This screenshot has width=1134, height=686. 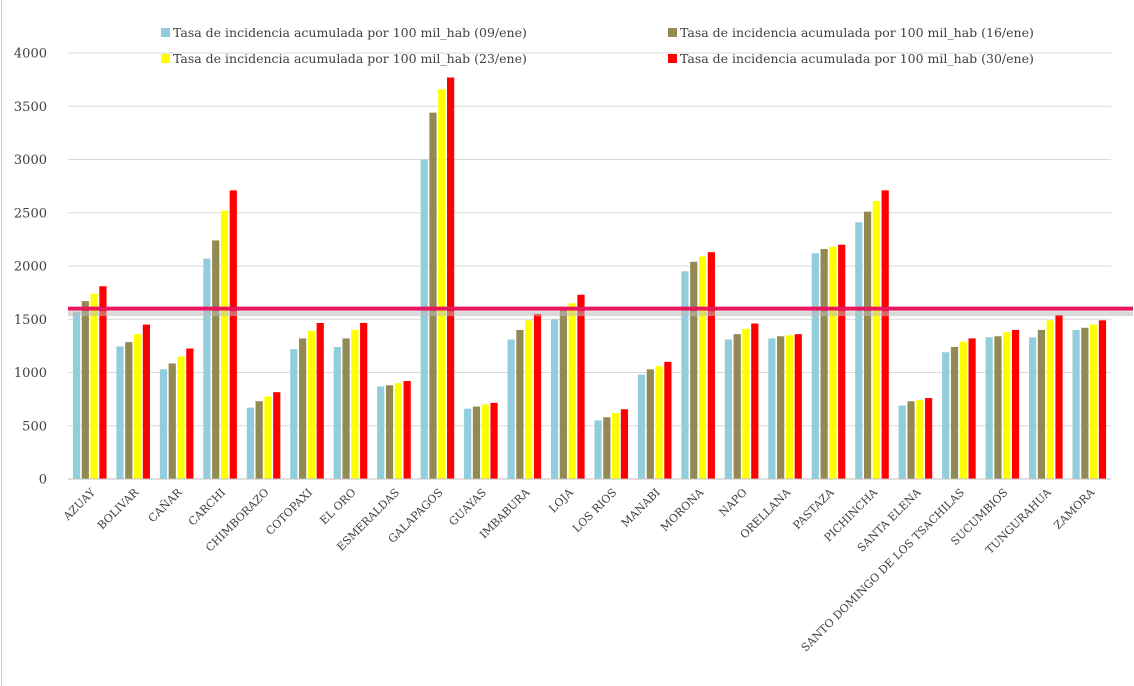 I want to click on y-tick-label: 500, so click(x=34, y=426).